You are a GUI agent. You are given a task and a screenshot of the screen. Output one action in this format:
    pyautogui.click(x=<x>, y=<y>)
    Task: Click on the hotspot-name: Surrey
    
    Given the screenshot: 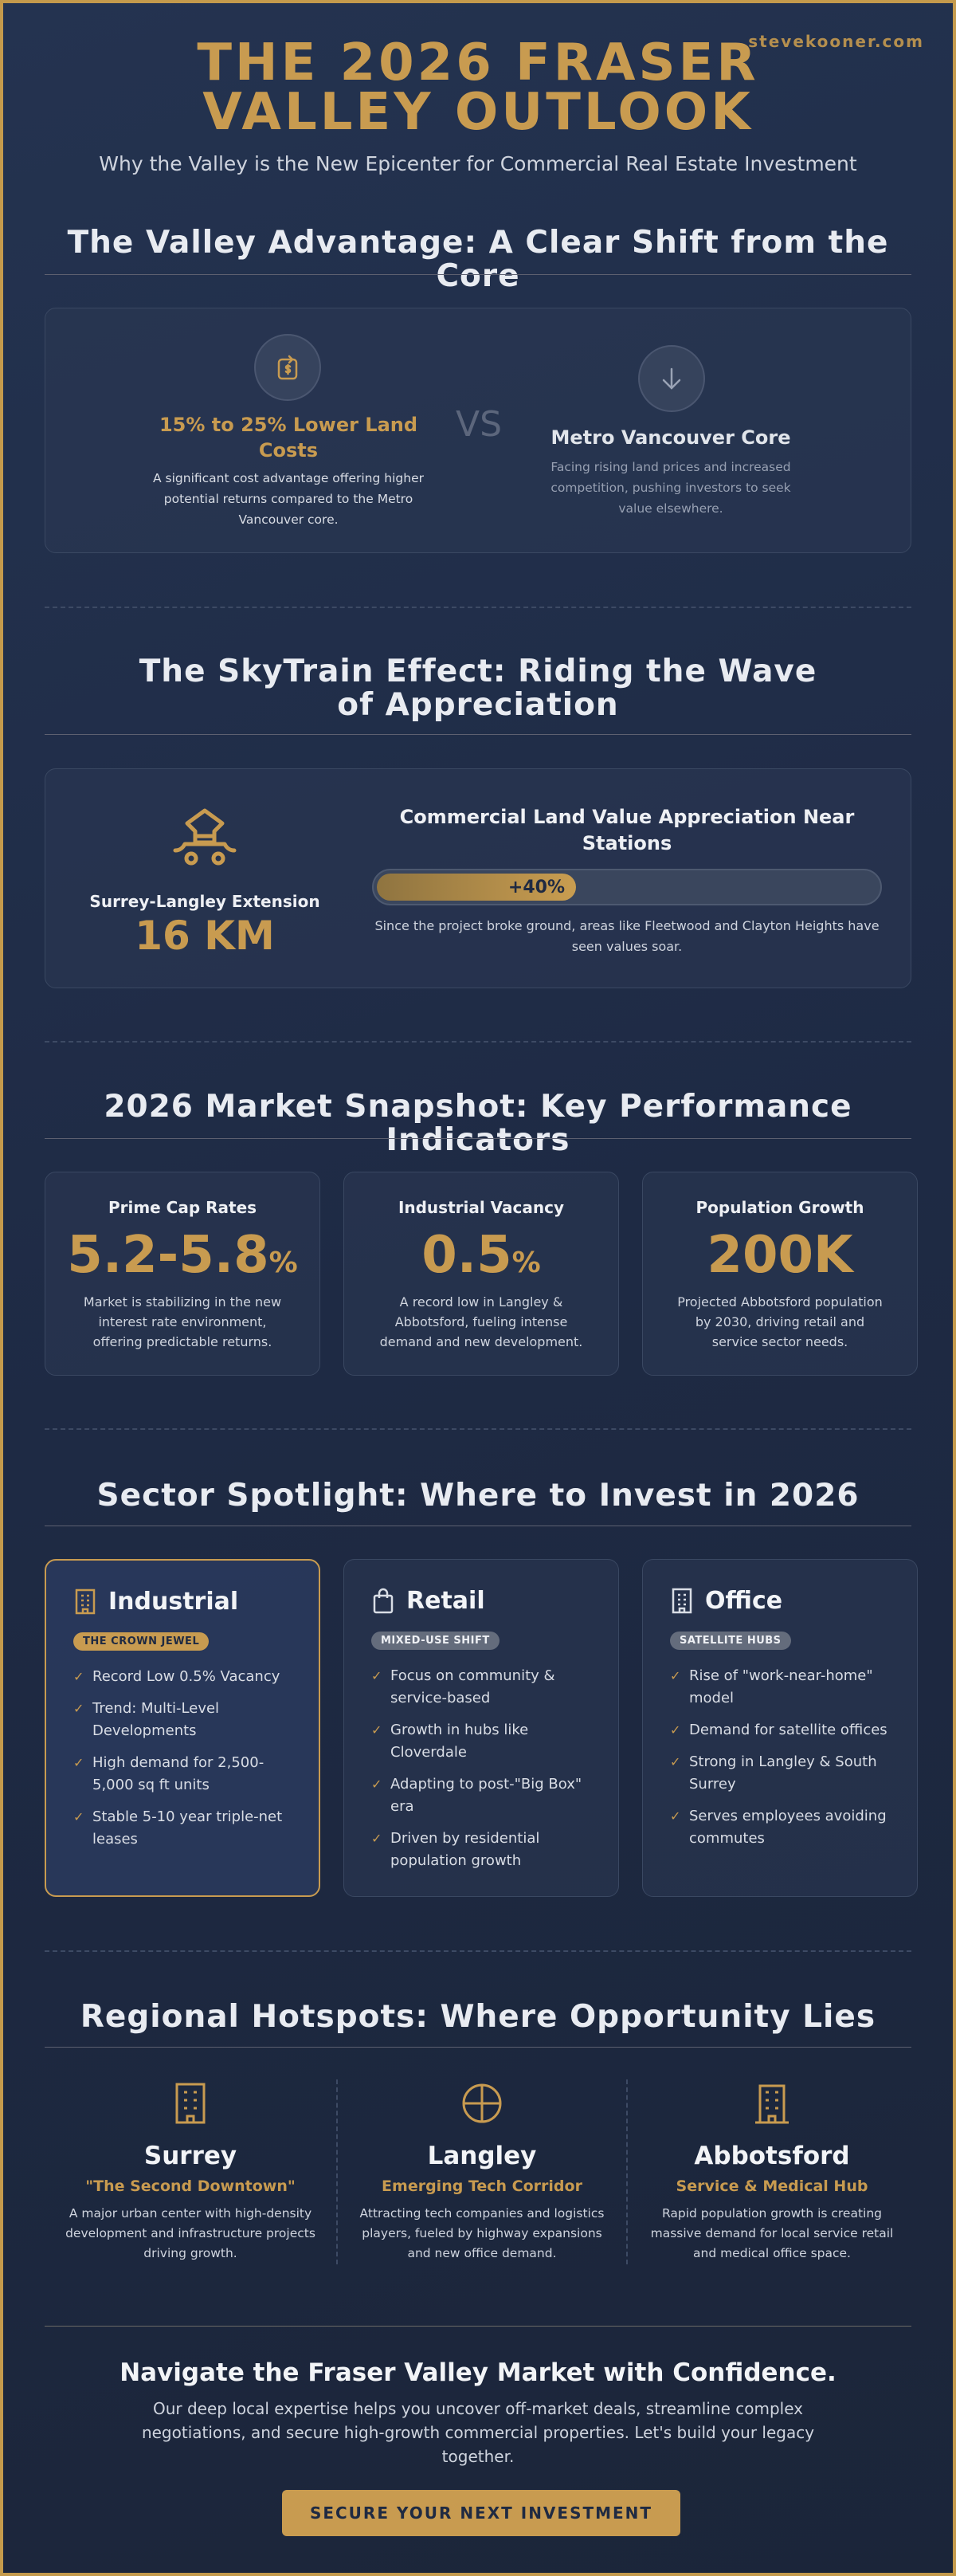 What is the action you would take?
    pyautogui.click(x=190, y=2156)
    